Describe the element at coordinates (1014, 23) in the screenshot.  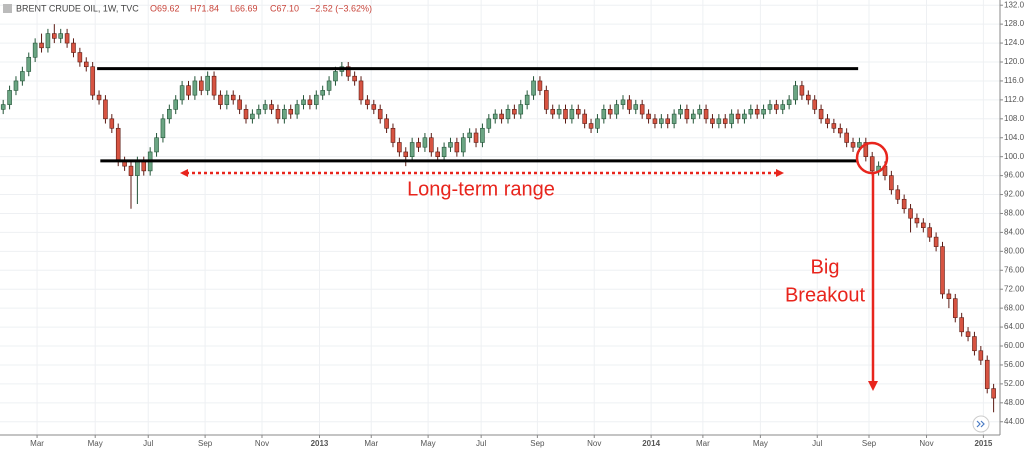
I see `y-tick-label: 128.00` at that location.